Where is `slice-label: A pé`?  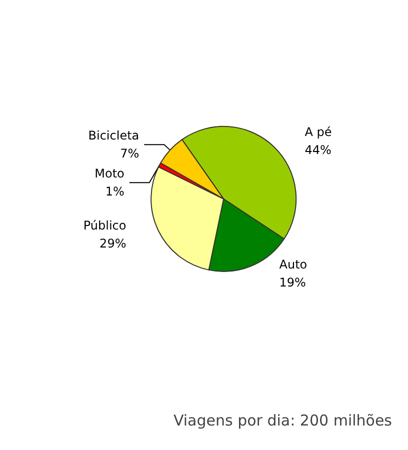
slice-label: A pé is located at coordinates (318, 132).